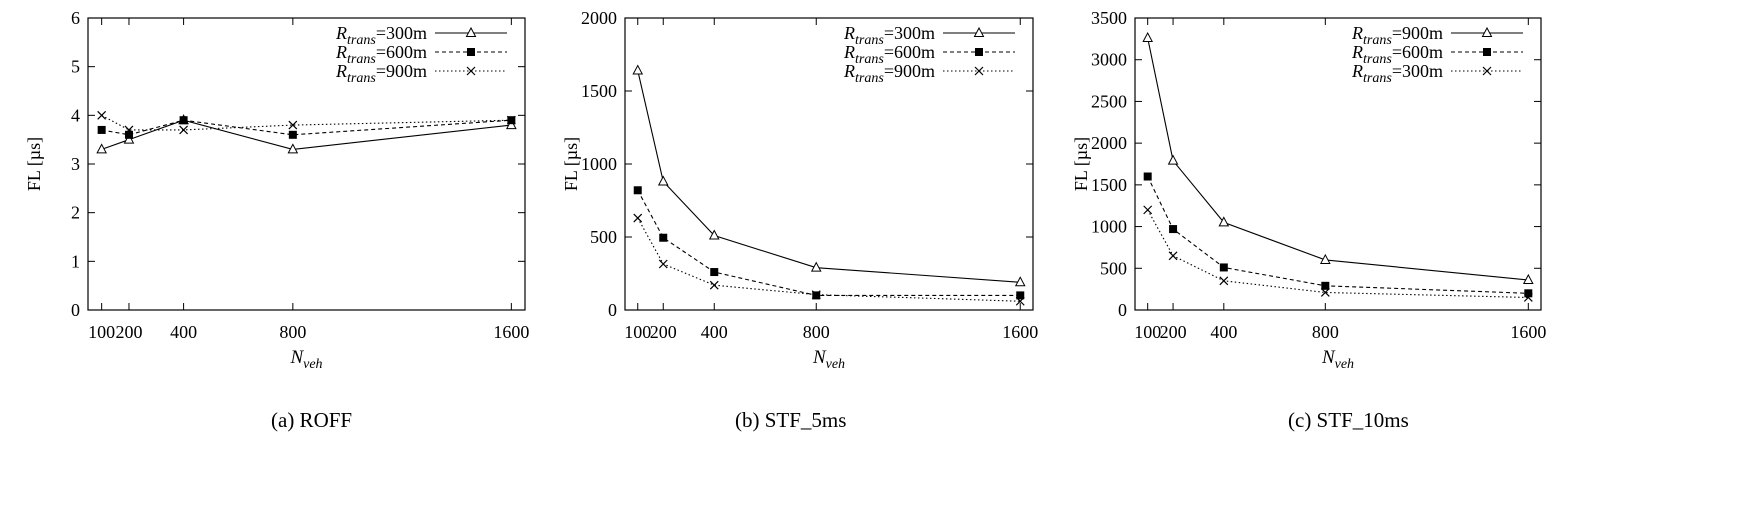 The width and height of the screenshot is (1759, 505). I want to click on y-tick-label: 4, so click(75, 115).